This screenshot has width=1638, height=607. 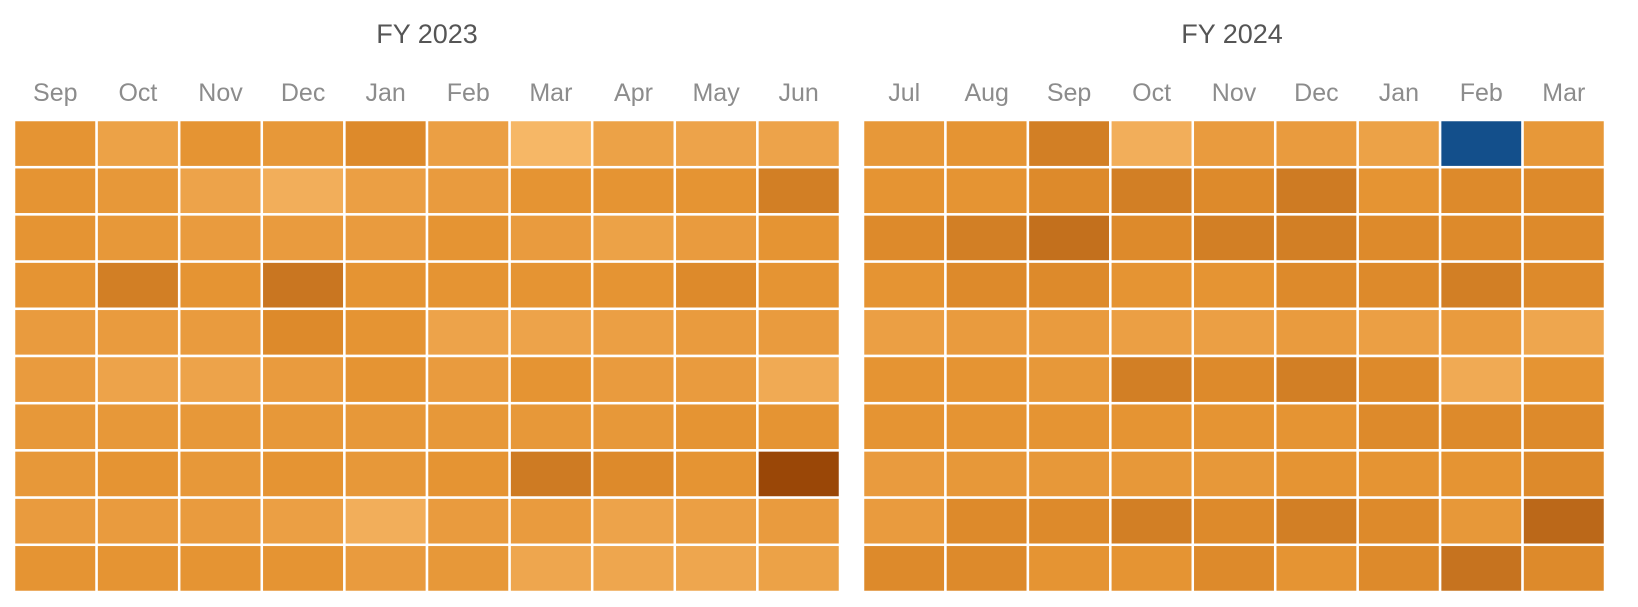 What do you see at coordinates (55, 93) in the screenshot?
I see `month-label-sep: Sep` at bounding box center [55, 93].